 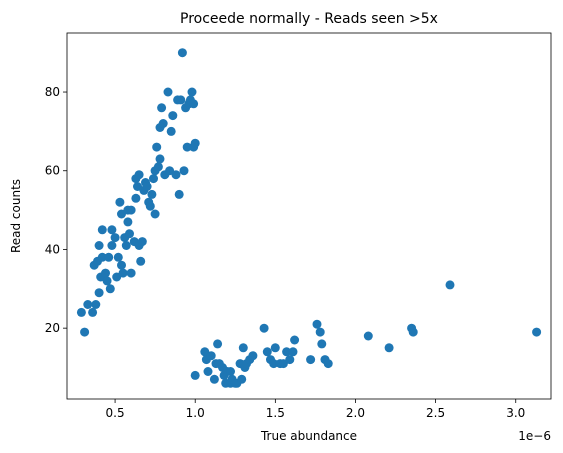 I want to click on y-tick-label: 60, so click(x=52, y=171).